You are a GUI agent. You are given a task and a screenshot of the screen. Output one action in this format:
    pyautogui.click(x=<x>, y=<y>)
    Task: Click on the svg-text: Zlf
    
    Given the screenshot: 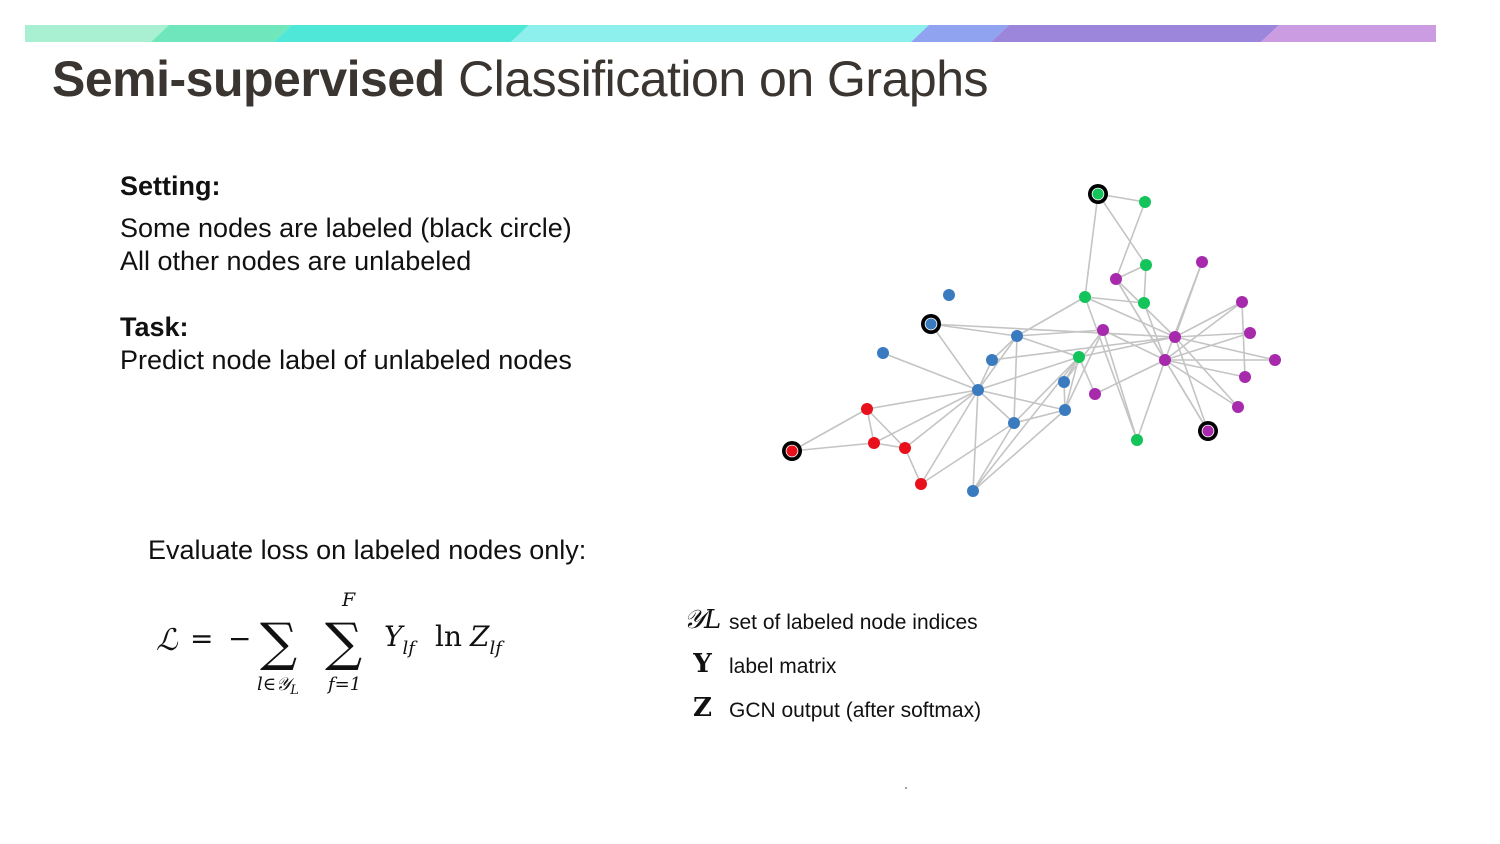 What is the action you would take?
    pyautogui.click(x=487, y=639)
    